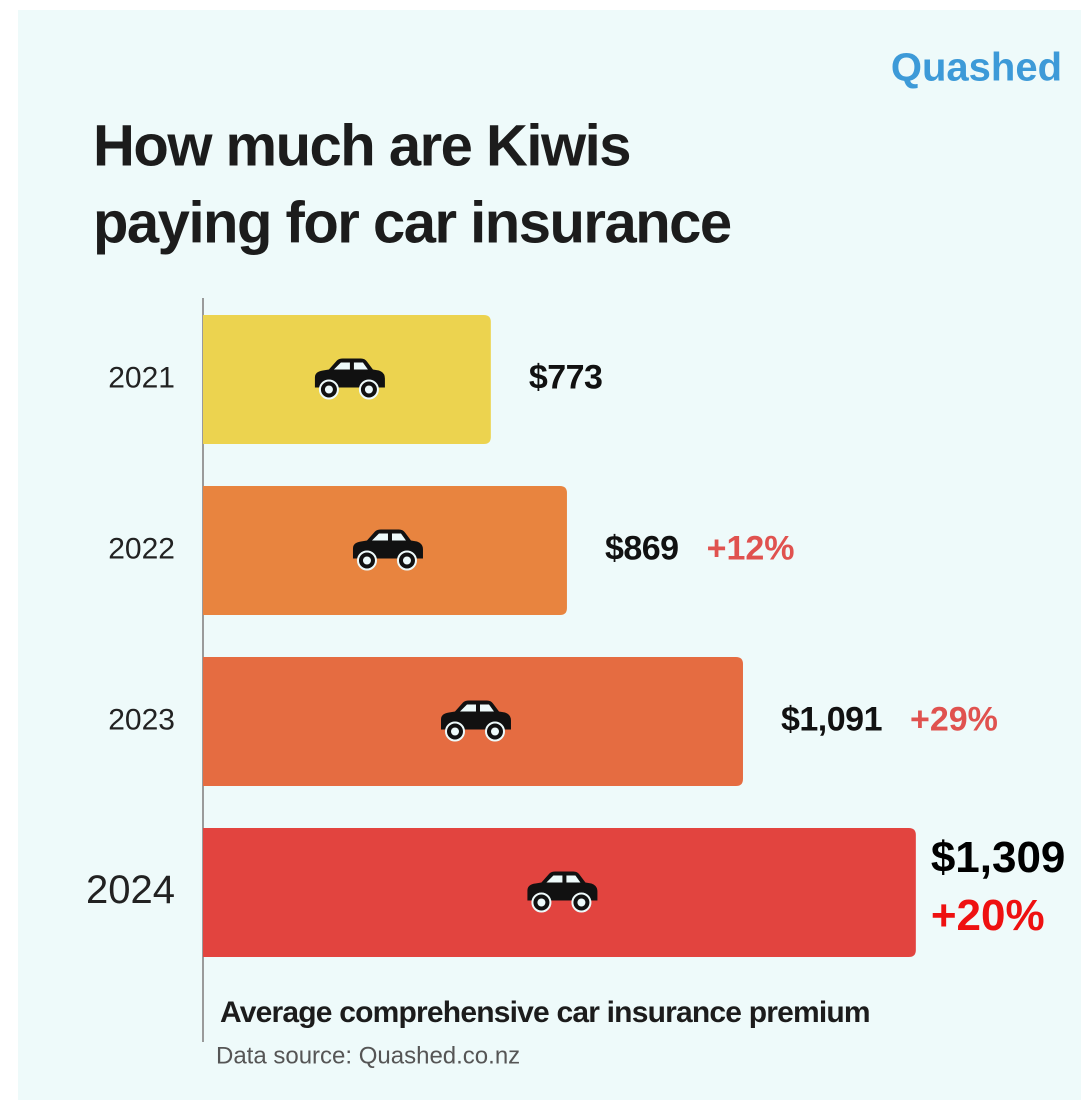  Describe the element at coordinates (130, 890) in the screenshot. I see `y-tick-label: 2024` at that location.